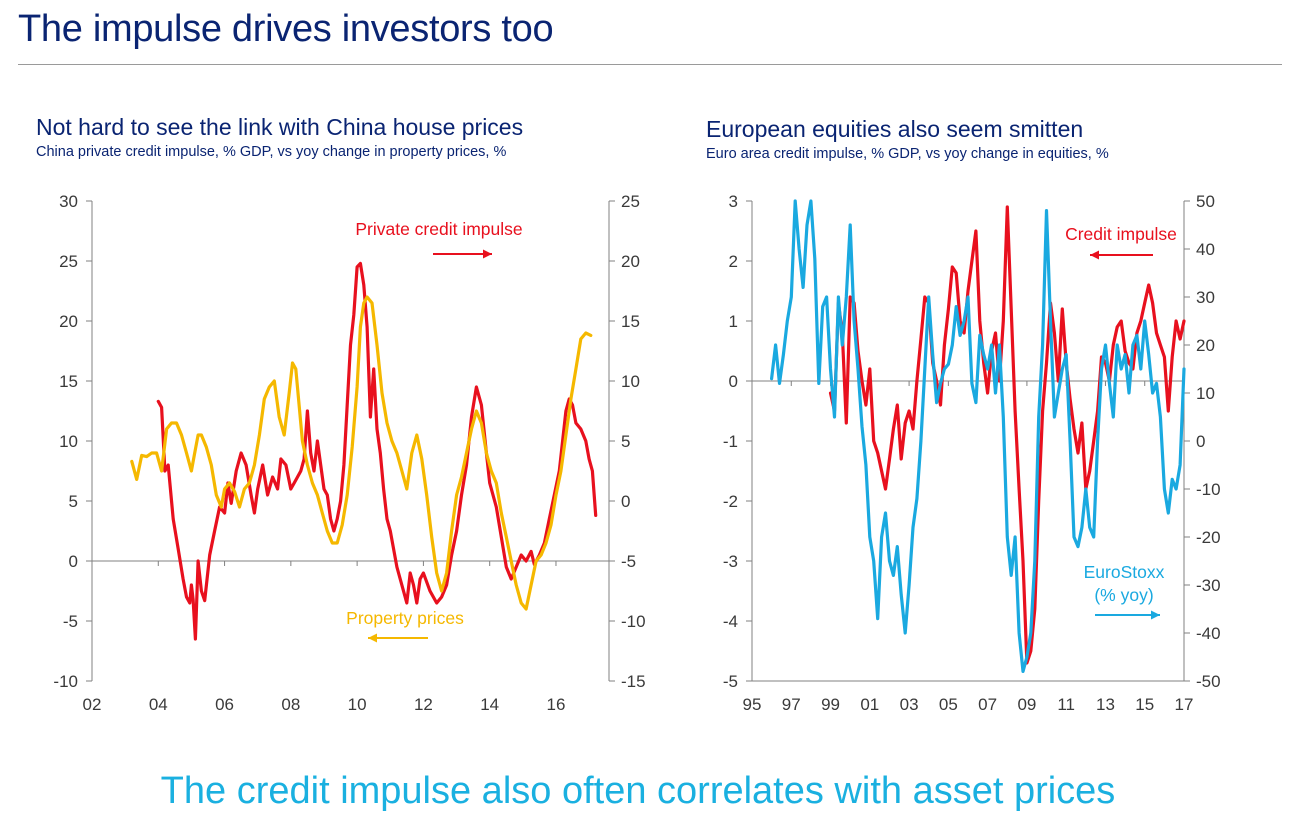 Image resolution: width=1296 pixels, height=833 pixels. I want to click on x-tick-label: 10, so click(357, 704).